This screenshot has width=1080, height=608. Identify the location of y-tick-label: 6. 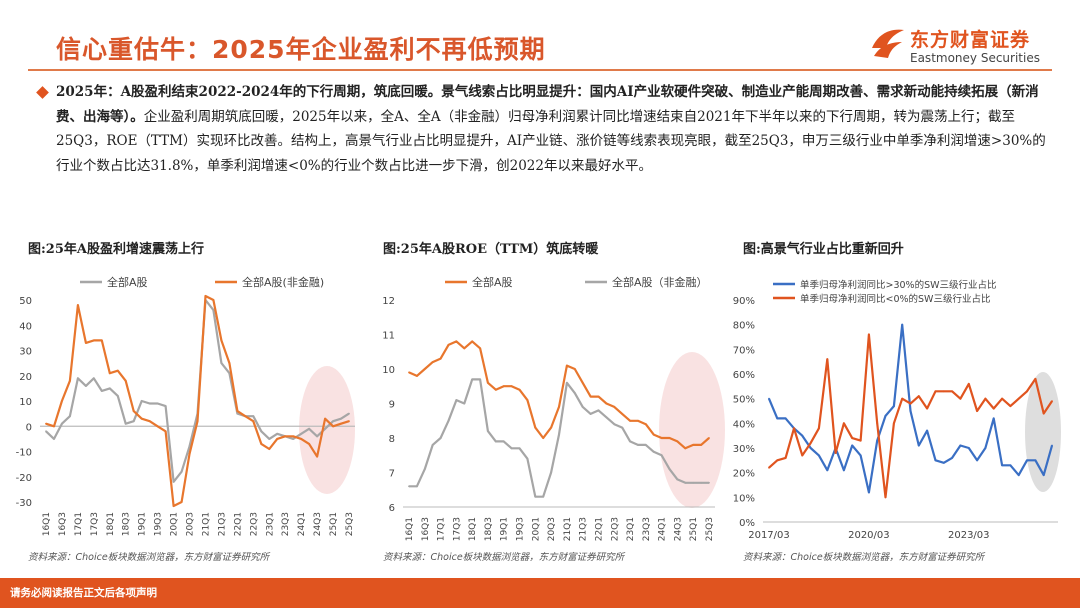
(392, 508).